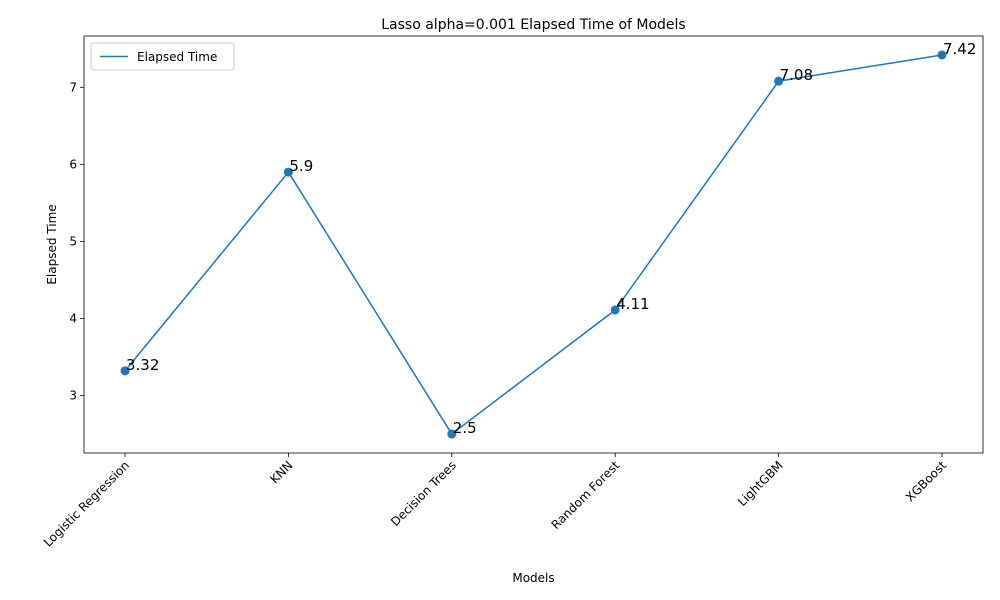 Image resolution: width=1000 pixels, height=600 pixels. What do you see at coordinates (177, 57) in the screenshot?
I see `legend-label: Elapsed Time` at bounding box center [177, 57].